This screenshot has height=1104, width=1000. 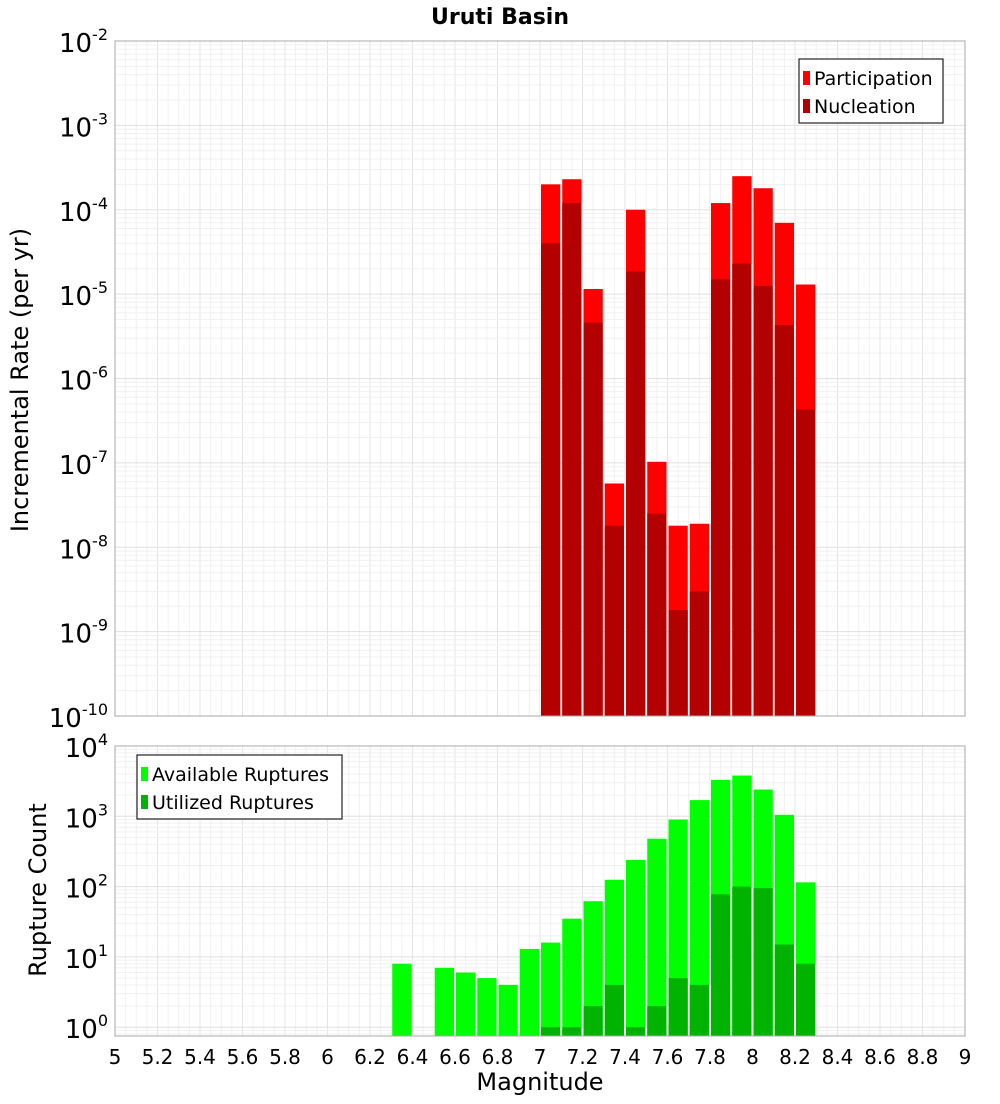 What do you see at coordinates (20, 380) in the screenshot?
I see `top-y-axis-label: Incremental Rate (per yr)` at bounding box center [20, 380].